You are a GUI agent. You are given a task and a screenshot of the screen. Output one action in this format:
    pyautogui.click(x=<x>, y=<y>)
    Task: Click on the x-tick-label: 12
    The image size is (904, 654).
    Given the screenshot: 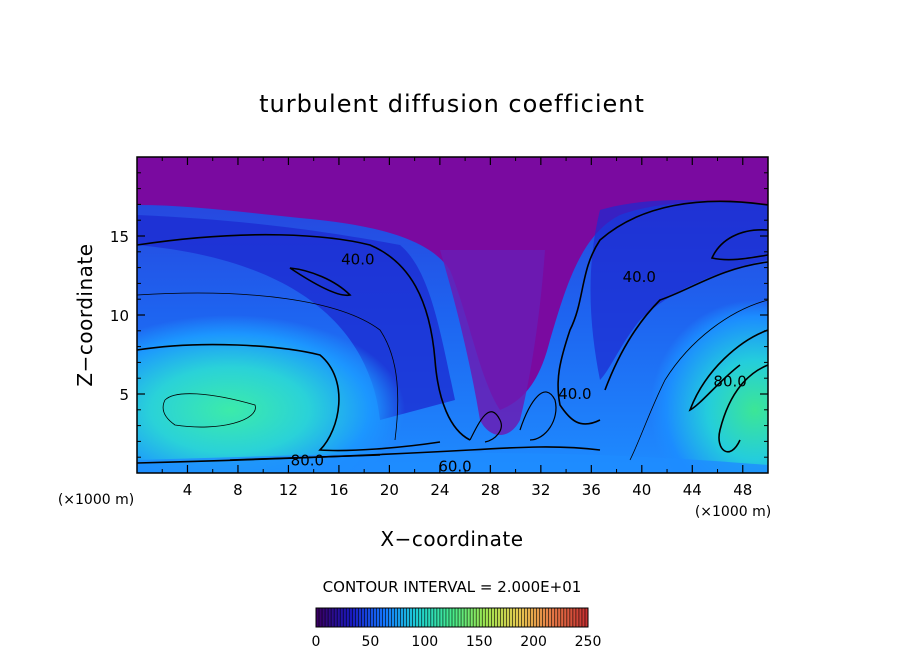 What is the action you would take?
    pyautogui.click(x=288, y=490)
    